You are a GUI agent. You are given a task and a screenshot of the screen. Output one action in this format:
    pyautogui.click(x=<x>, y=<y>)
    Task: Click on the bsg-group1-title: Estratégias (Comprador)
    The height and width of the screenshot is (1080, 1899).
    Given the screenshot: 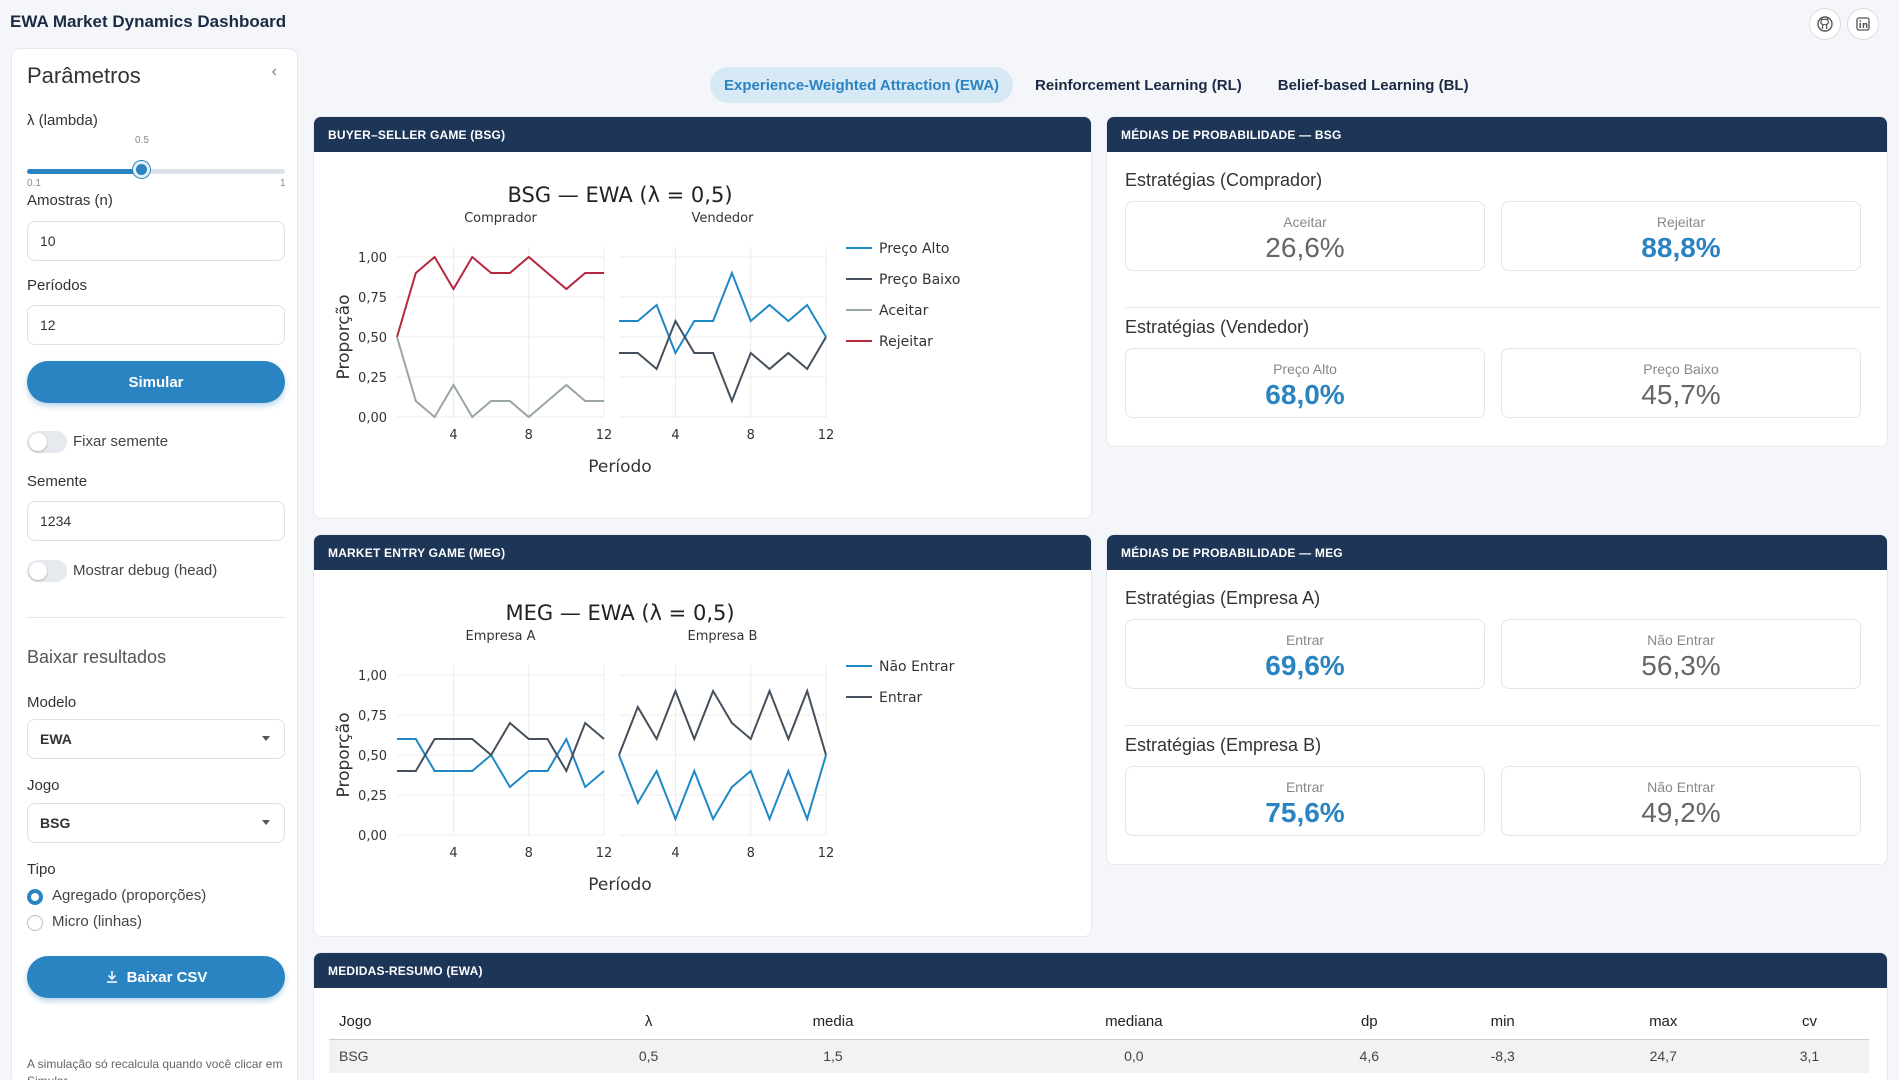 What is the action you would take?
    pyautogui.click(x=1224, y=180)
    